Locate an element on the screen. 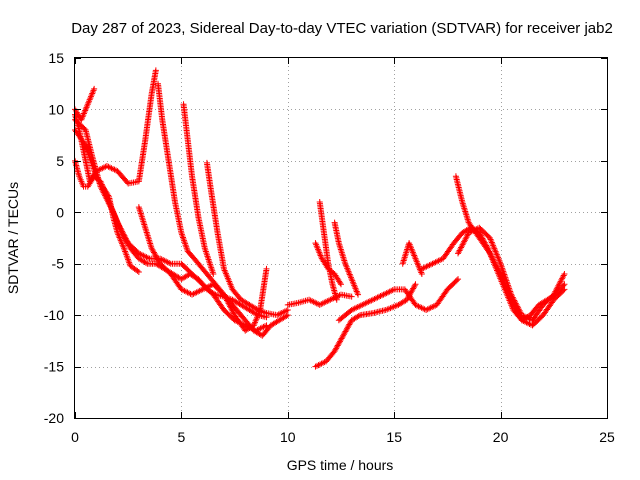 The width and height of the screenshot is (640, 480). x-tick-label: 0 is located at coordinates (75, 437).